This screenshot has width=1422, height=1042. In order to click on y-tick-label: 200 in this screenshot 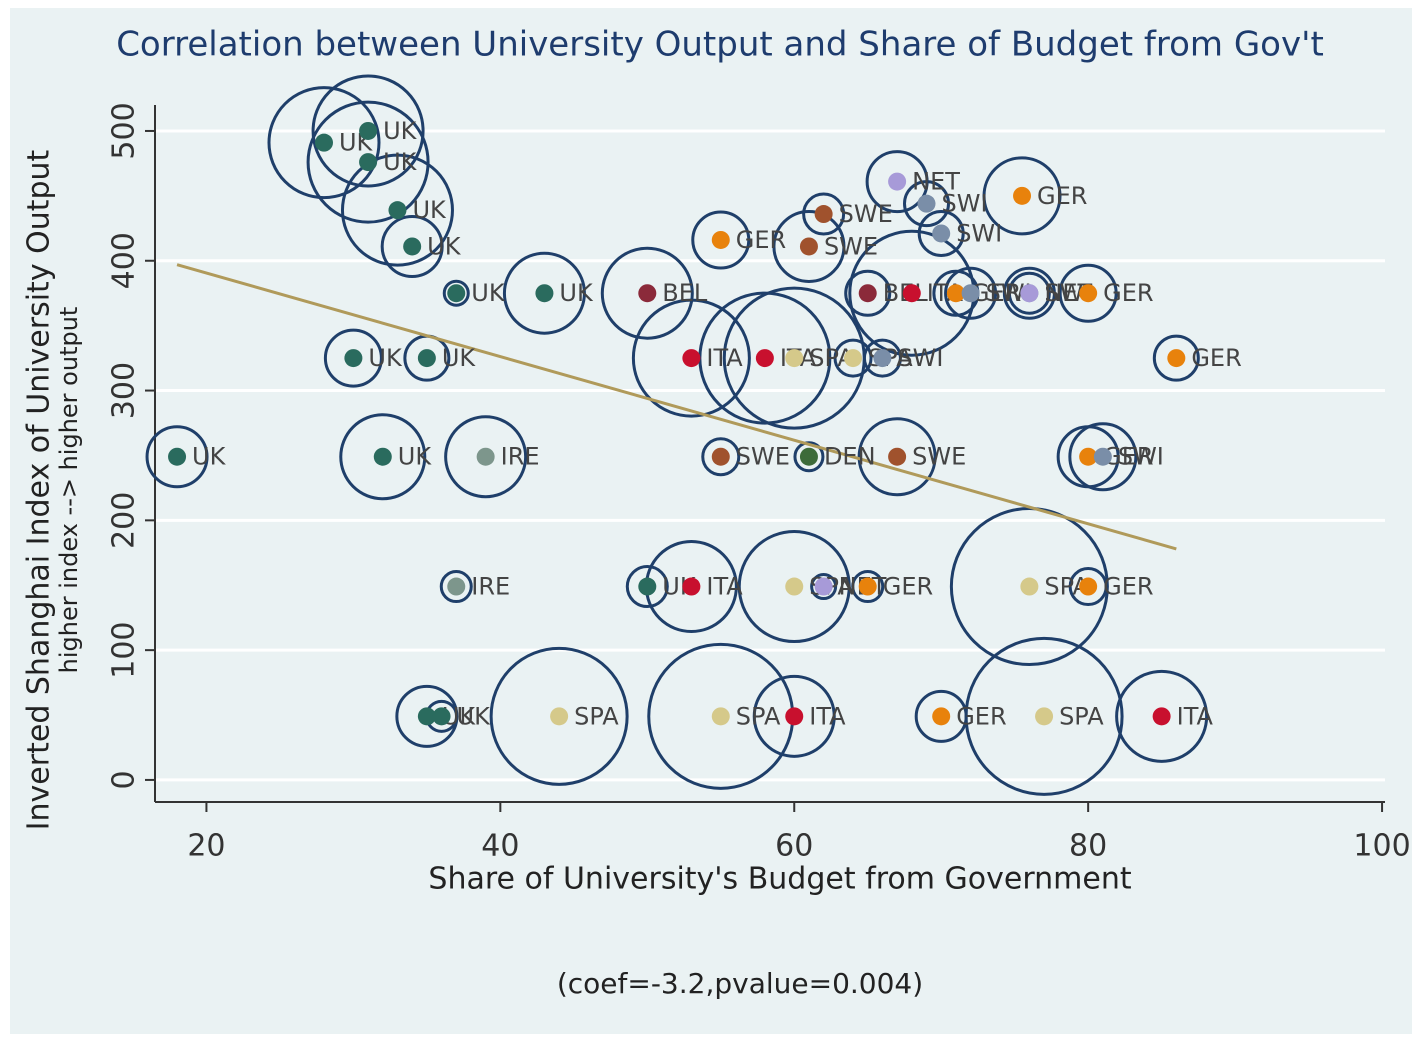, I will do `click(124, 520)`.